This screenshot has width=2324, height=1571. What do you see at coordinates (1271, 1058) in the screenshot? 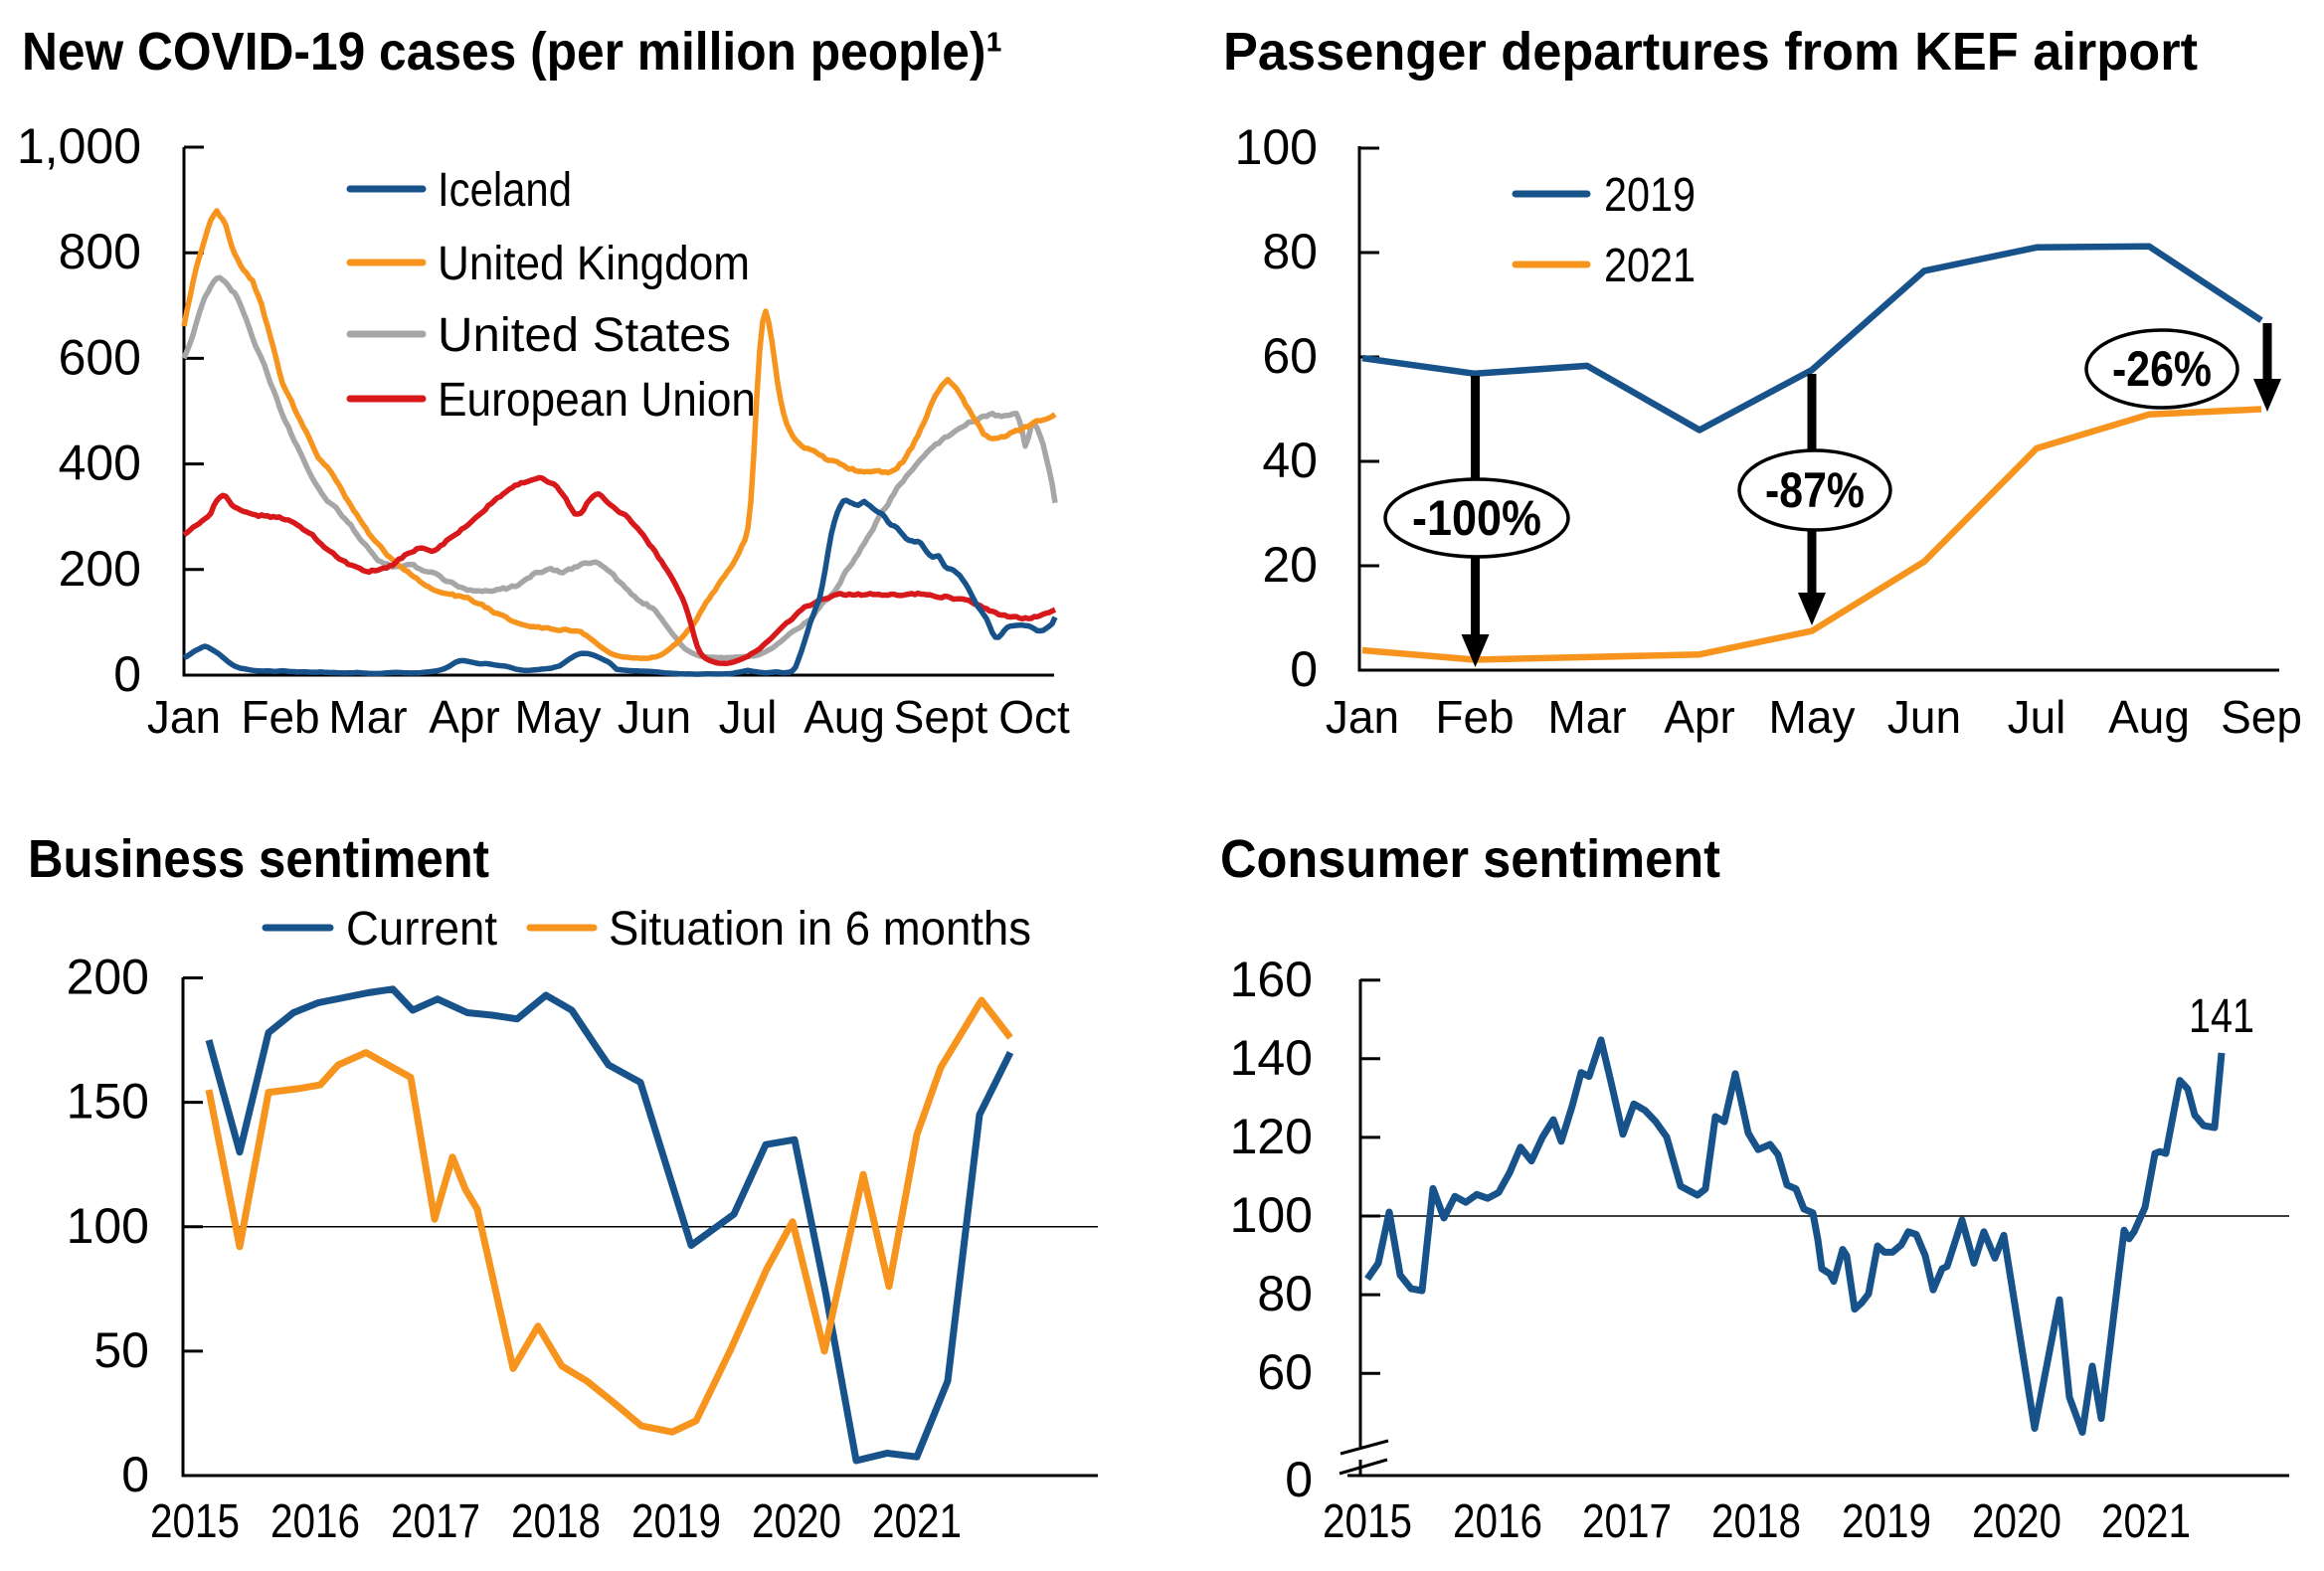
I see `svg-text: 140` at bounding box center [1271, 1058].